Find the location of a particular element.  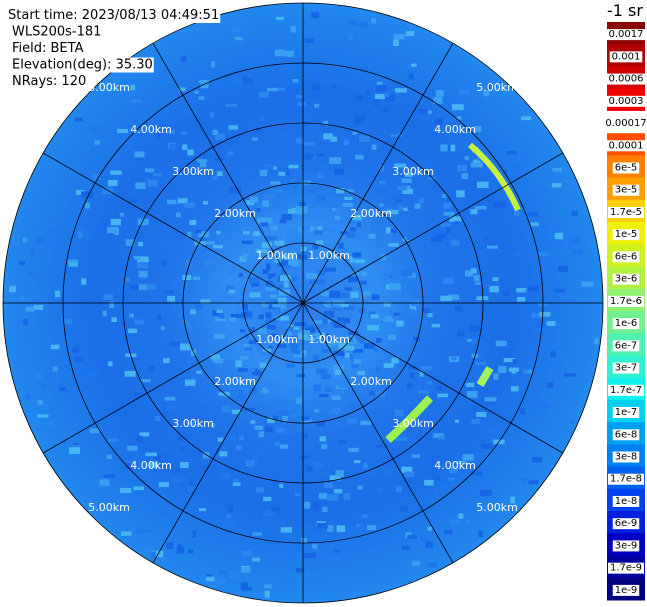

colorbar-label: 6e-7 is located at coordinates (626, 345).